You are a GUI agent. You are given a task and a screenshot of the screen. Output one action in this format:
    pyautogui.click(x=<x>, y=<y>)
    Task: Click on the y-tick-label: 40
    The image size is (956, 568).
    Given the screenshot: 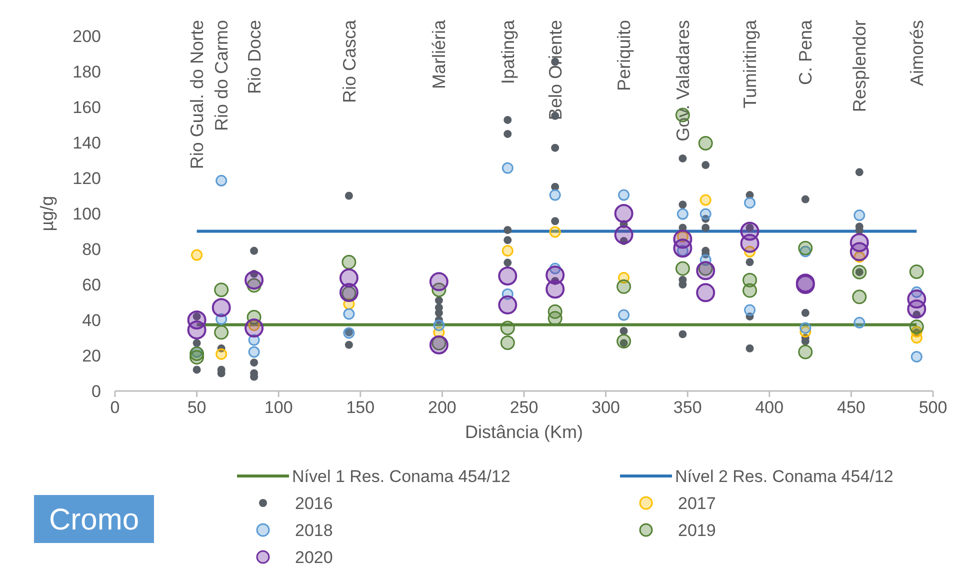 What is the action you would take?
    pyautogui.click(x=91, y=320)
    